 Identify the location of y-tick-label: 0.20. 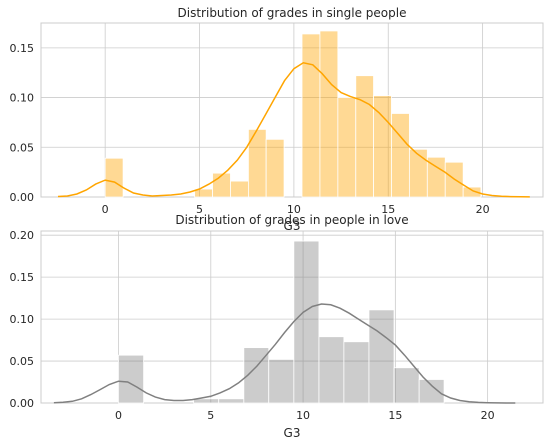
(22, 235).